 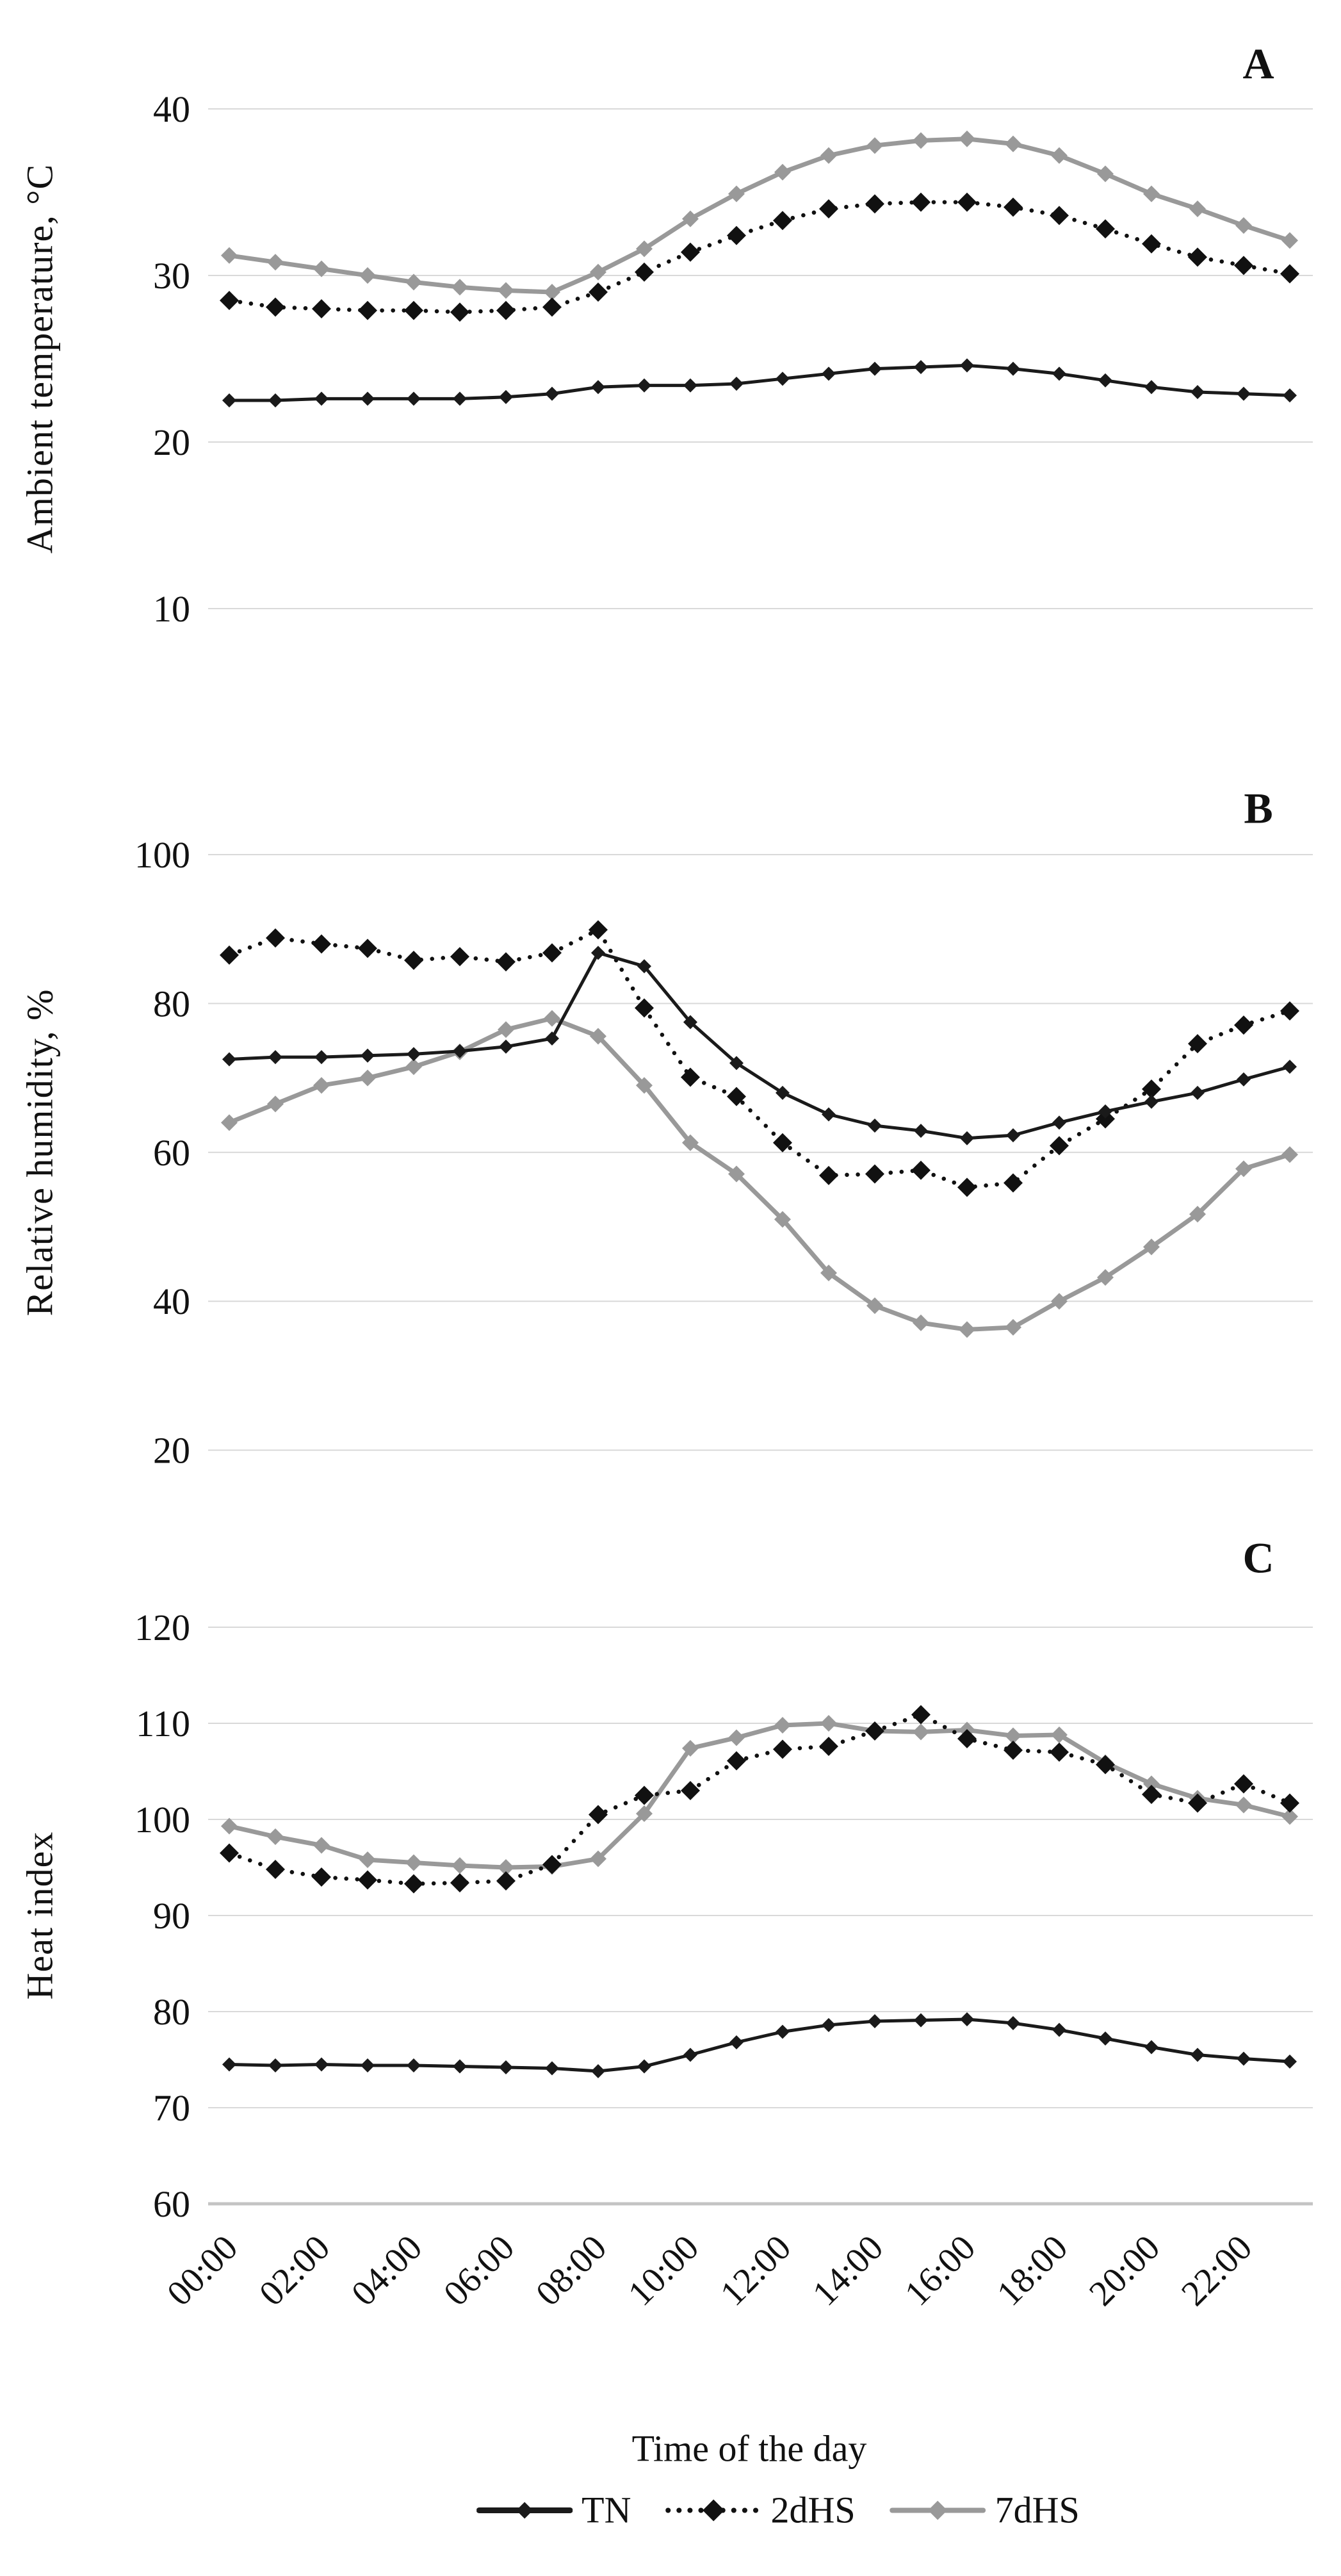 What do you see at coordinates (554, 2510) in the screenshot?
I see `legend-item-TN: TN` at bounding box center [554, 2510].